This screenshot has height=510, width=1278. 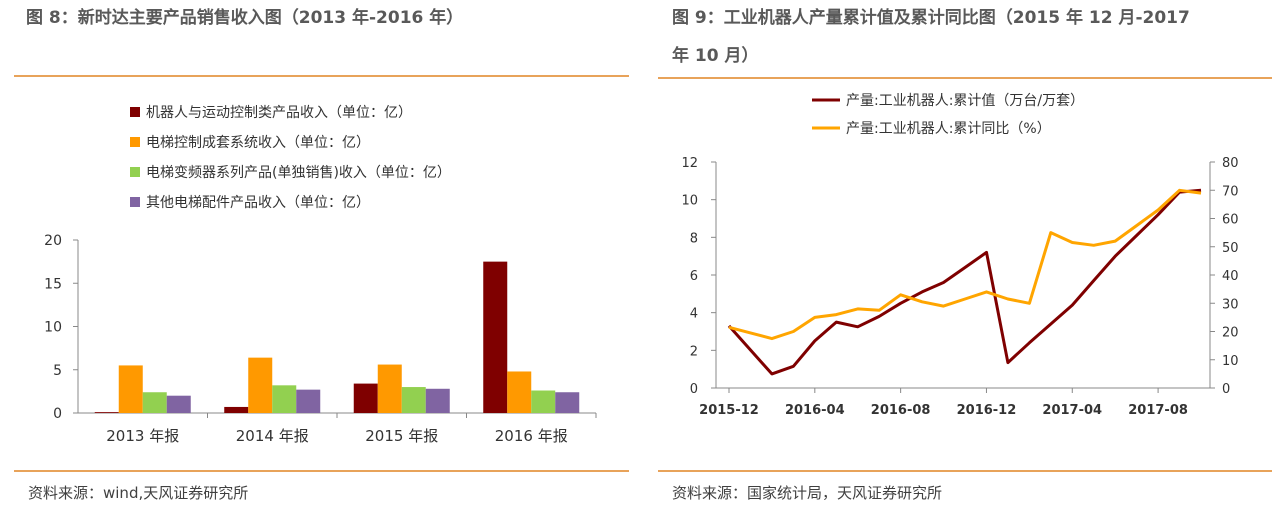 What do you see at coordinates (1230, 191) in the screenshot?
I see `right-y-tick-label-70: 70` at bounding box center [1230, 191].